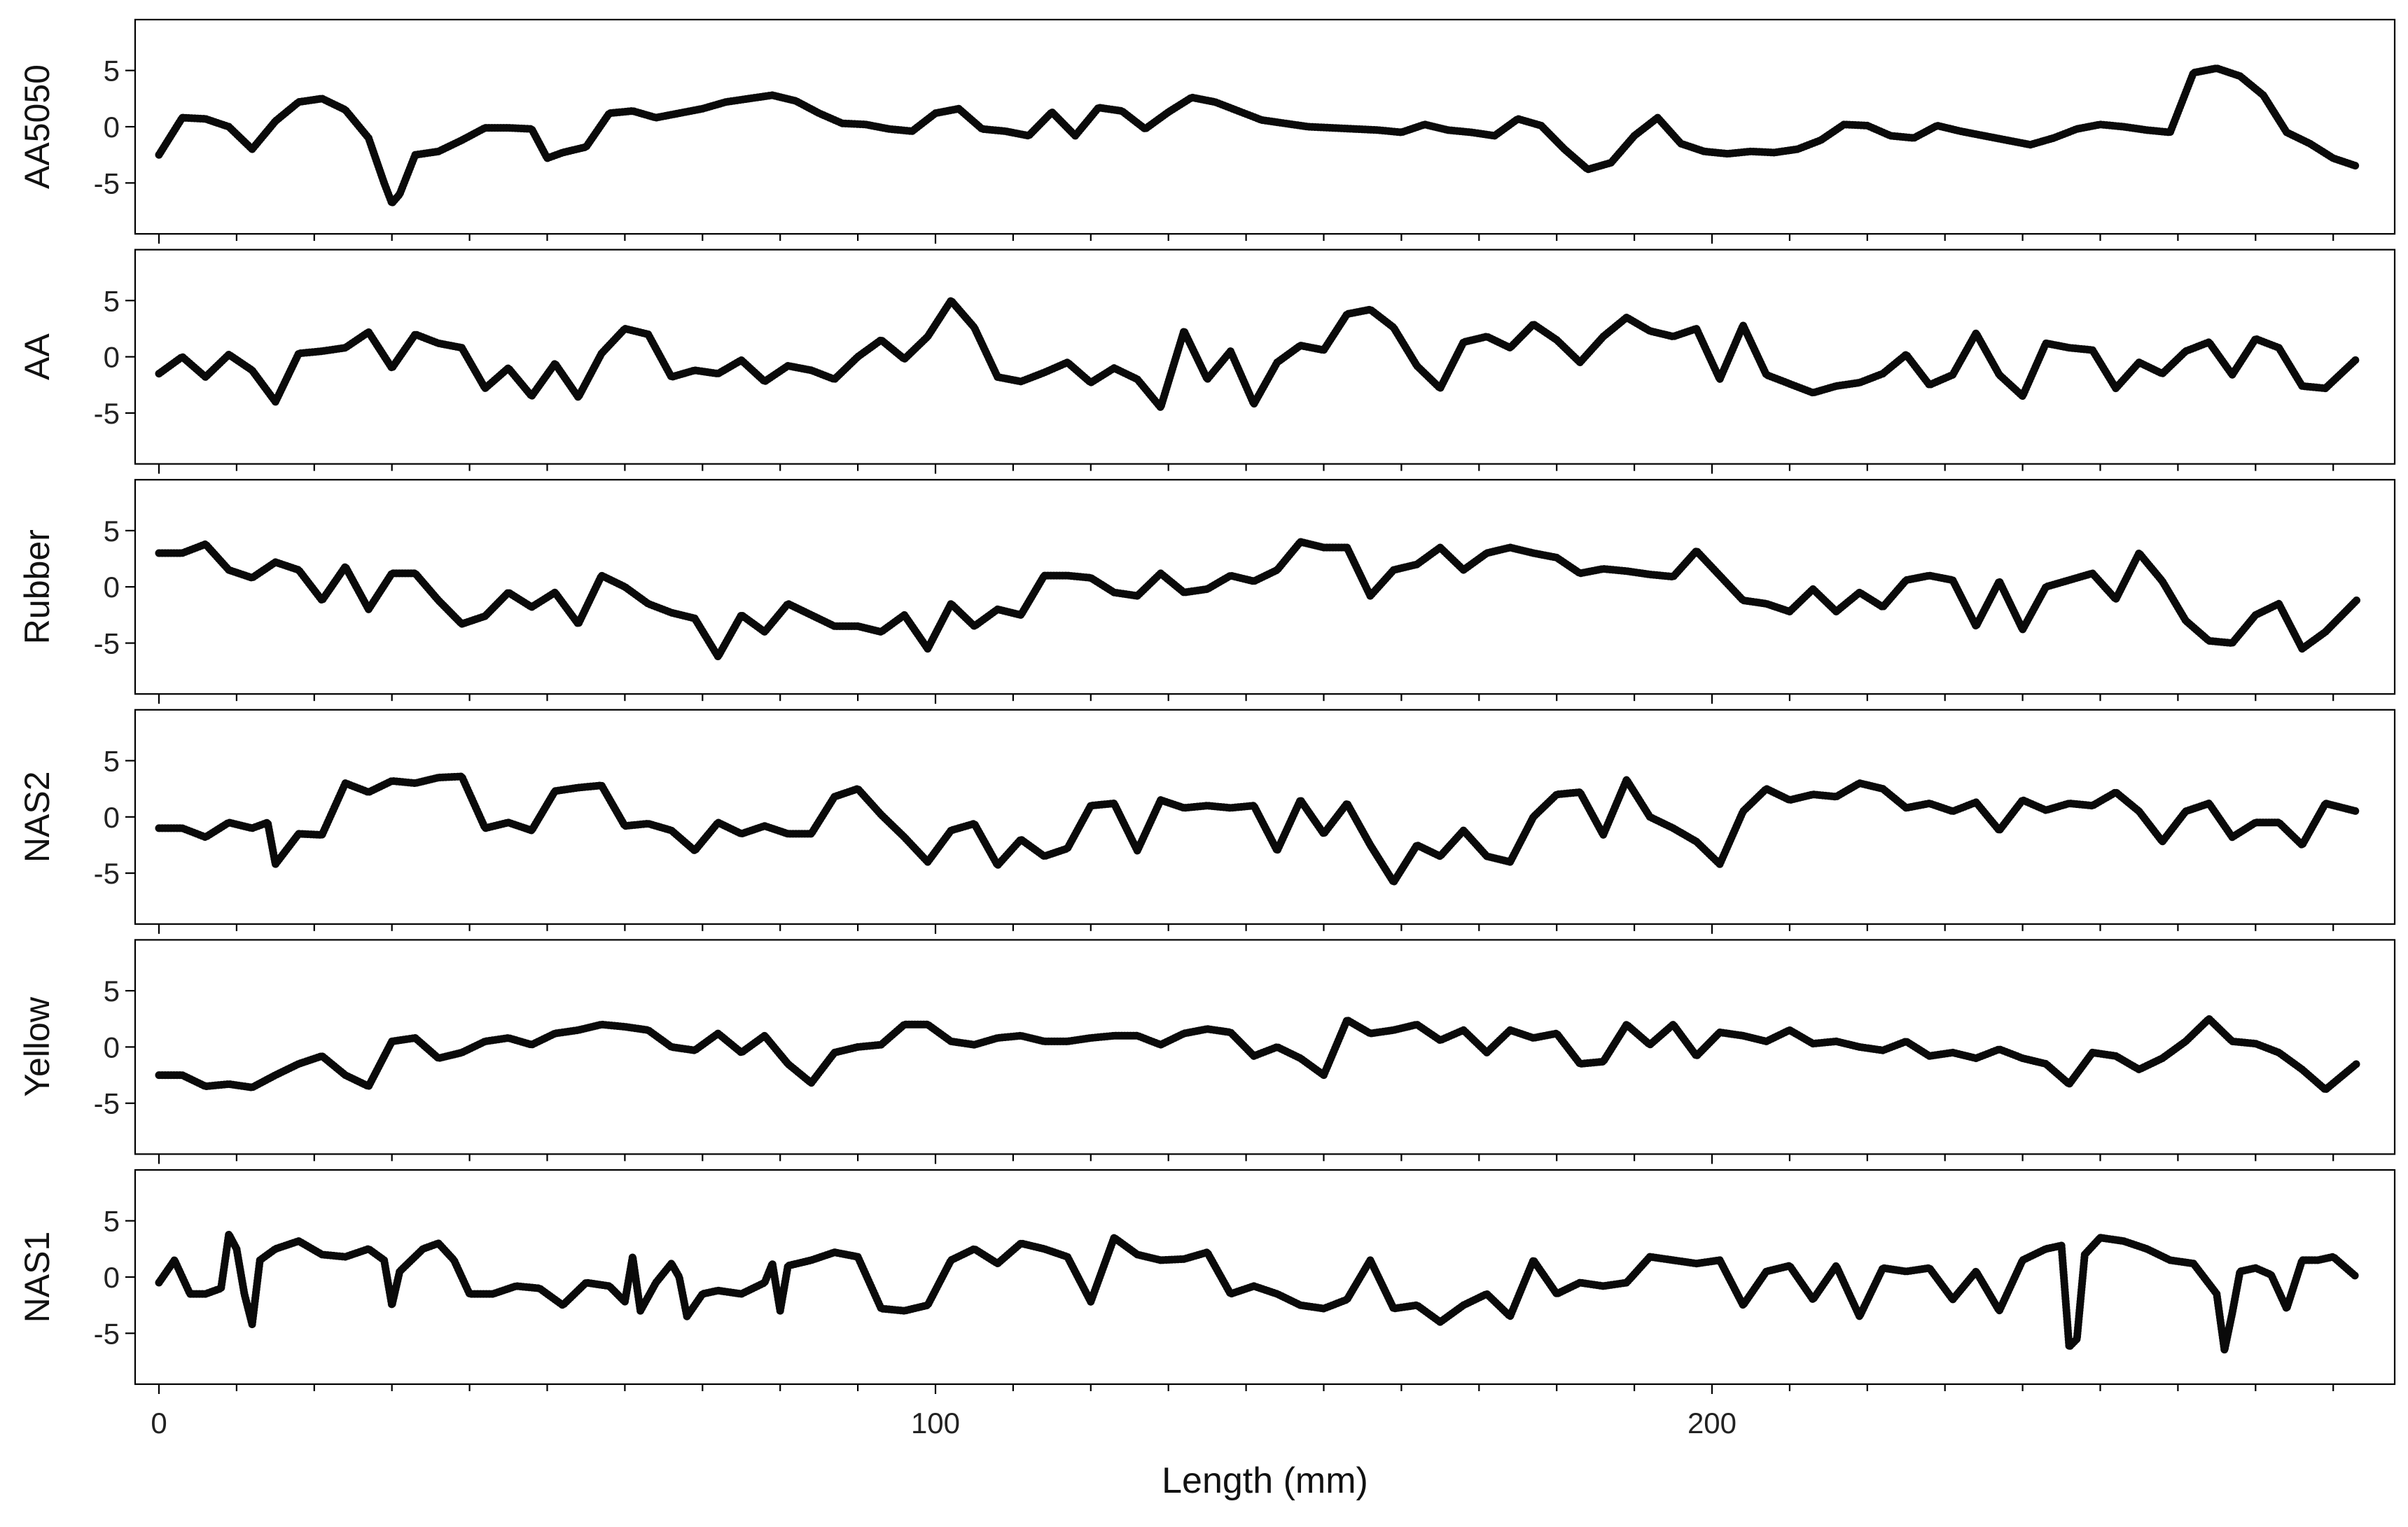 The width and height of the screenshot is (2408, 1527). What do you see at coordinates (159, 1423) in the screenshot?
I see `x-tick-label: 0` at bounding box center [159, 1423].